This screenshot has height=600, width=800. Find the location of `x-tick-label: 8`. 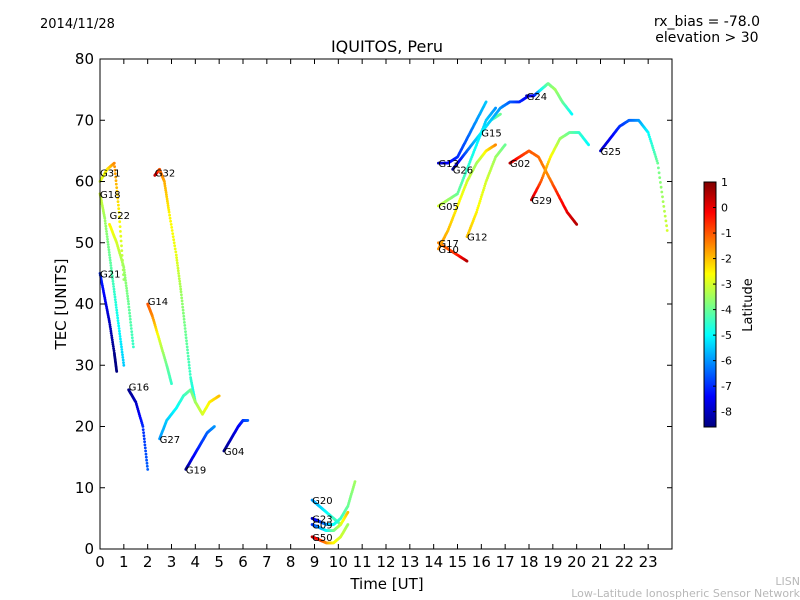

x-tick-label: 8 is located at coordinates (291, 562).